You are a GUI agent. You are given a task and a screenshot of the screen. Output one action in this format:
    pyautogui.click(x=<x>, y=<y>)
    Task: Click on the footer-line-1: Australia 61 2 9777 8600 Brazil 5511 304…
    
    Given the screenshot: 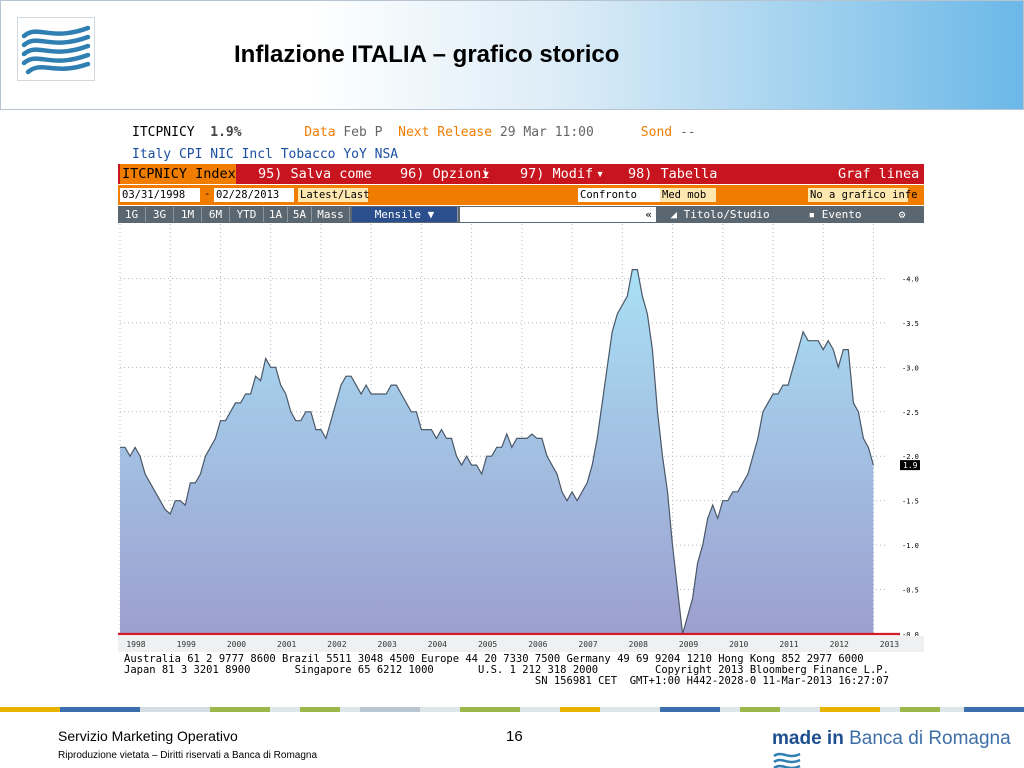 What is the action you would take?
    pyautogui.click(x=494, y=659)
    